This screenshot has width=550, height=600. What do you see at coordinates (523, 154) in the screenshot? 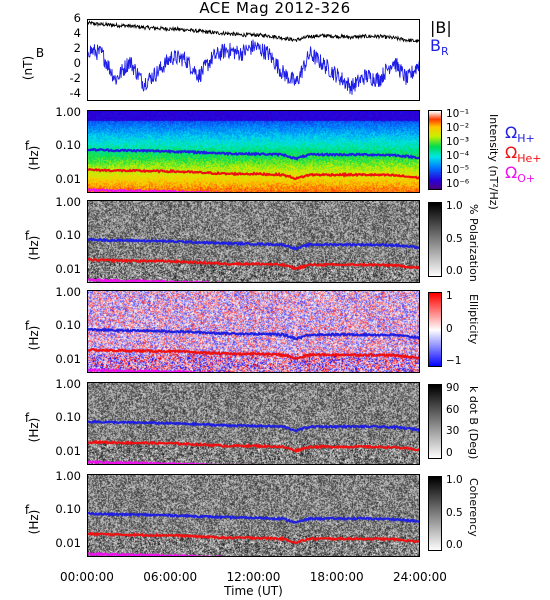
I see `legend-omega-he: ΩHe+` at bounding box center [523, 154].